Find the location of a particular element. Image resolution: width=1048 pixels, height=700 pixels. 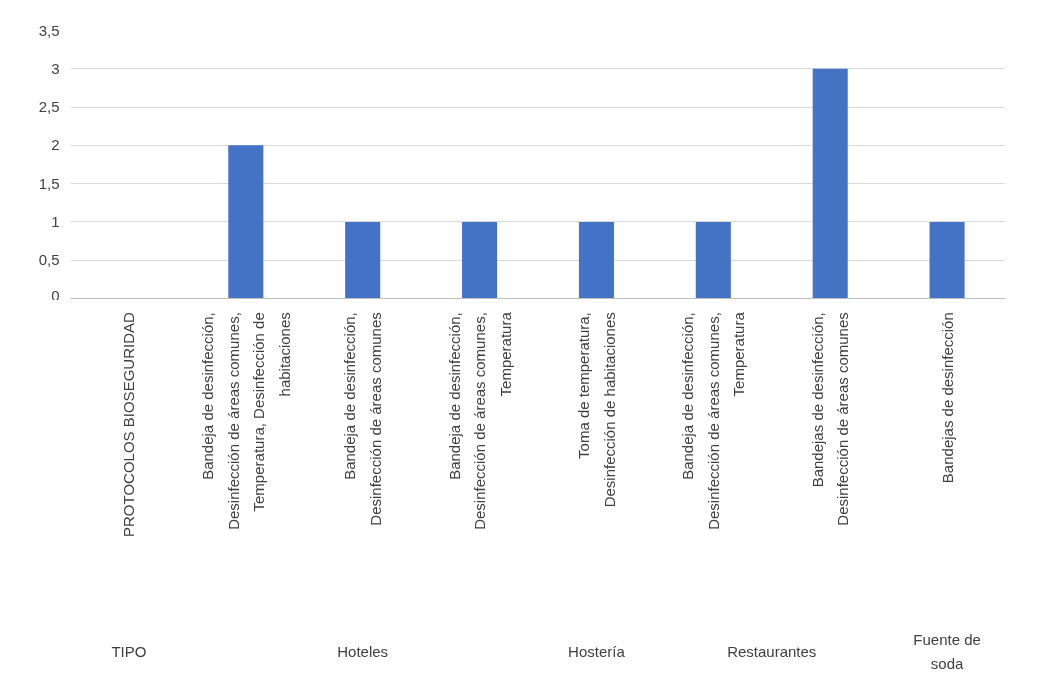

y-tick-label: 1 is located at coordinates (55, 221).